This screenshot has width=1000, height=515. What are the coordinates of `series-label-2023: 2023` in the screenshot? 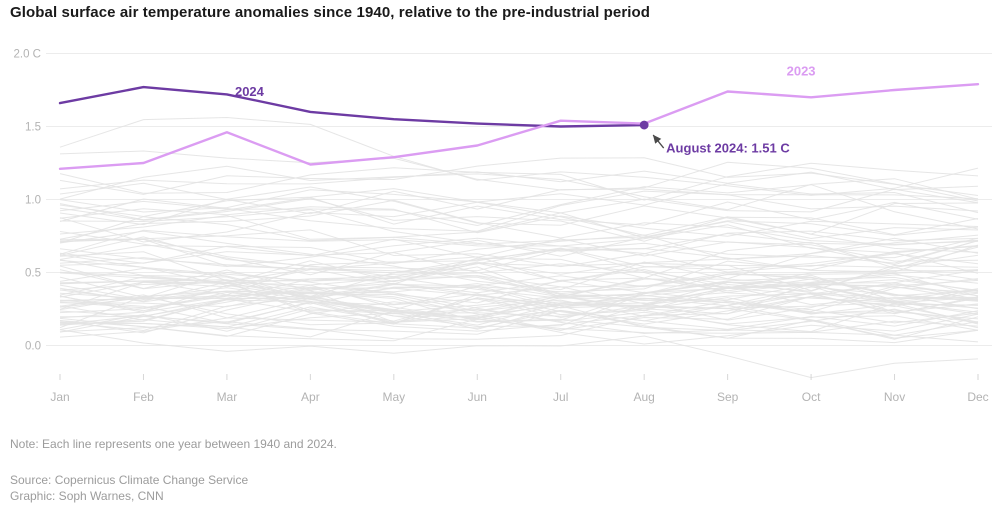 It's located at (801, 70).